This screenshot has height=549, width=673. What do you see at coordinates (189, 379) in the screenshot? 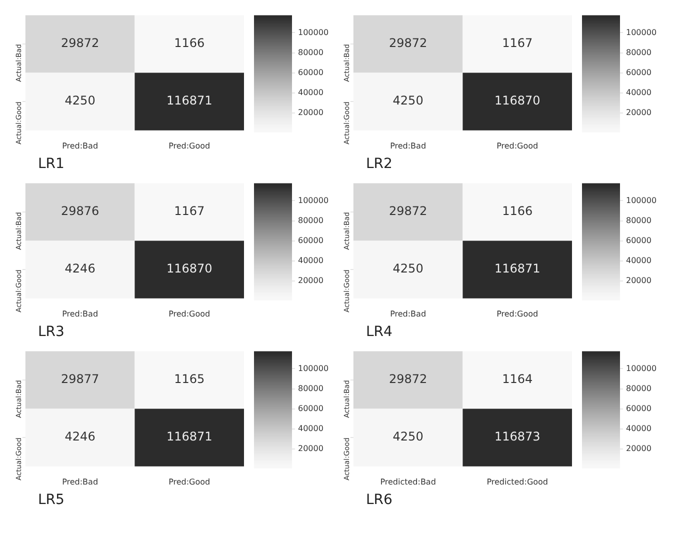
I see `data-label: 1165` at bounding box center [189, 379].